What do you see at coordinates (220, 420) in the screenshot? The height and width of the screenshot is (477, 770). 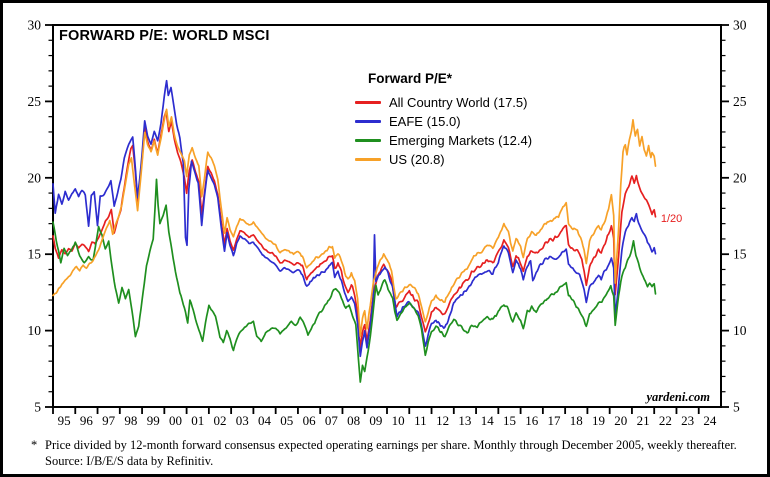 I see `x-axis-label: 02` at bounding box center [220, 420].